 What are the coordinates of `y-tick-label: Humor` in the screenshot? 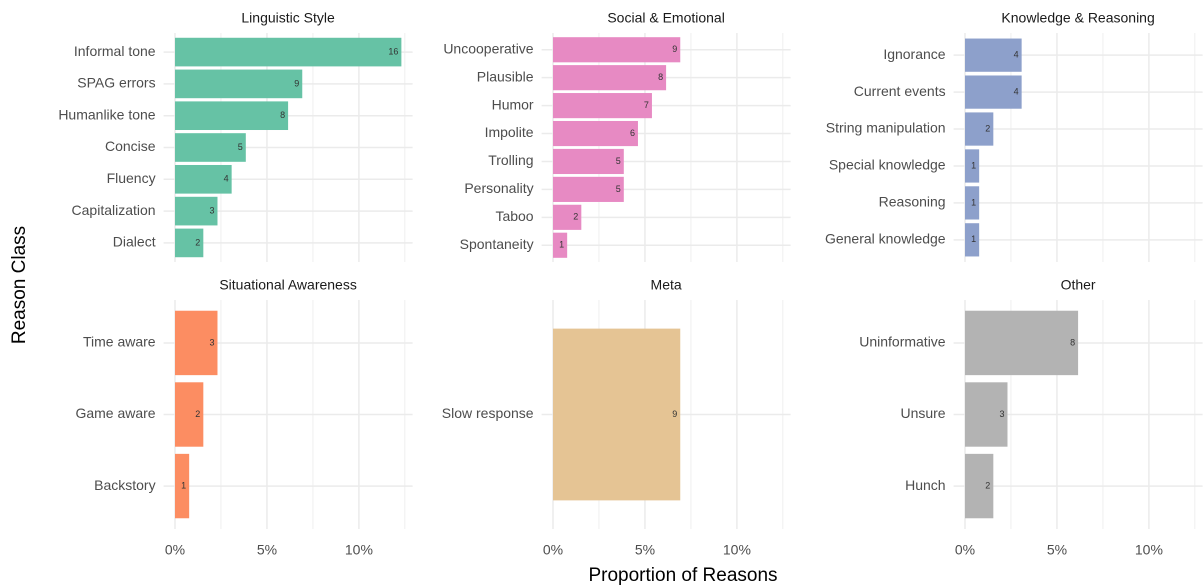 It's located at (513, 104).